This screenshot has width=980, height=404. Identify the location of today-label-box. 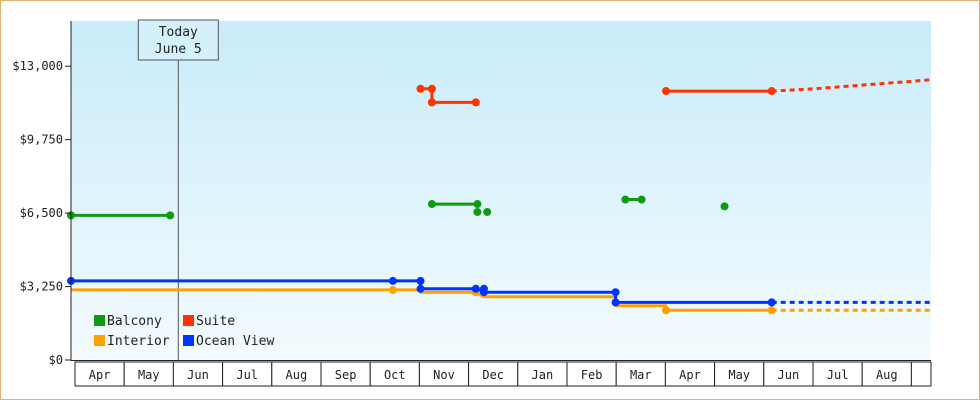
(178, 40).